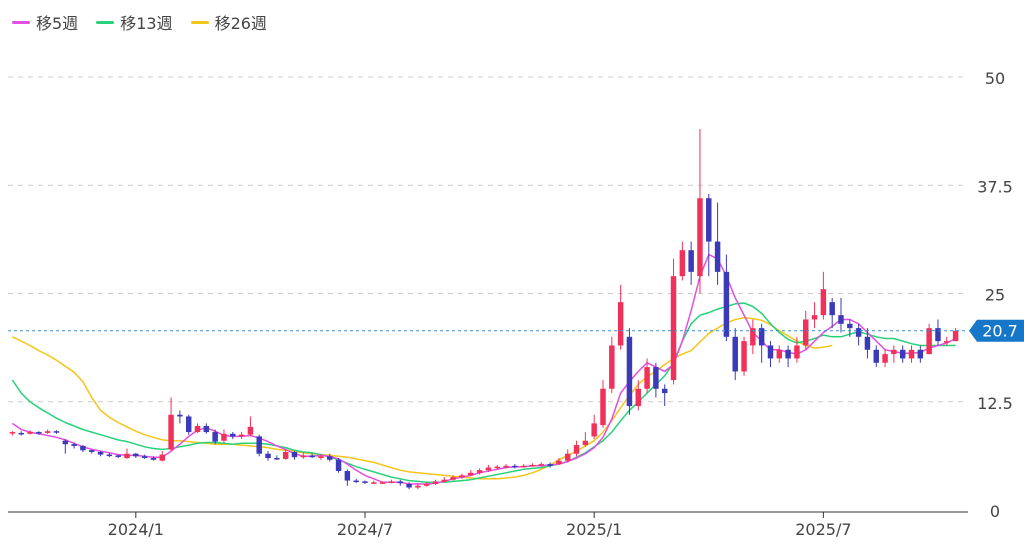 The height and width of the screenshot is (547, 1024). What do you see at coordinates (134, 22) in the screenshot?
I see `legend-item-ma13: 移13週` at bounding box center [134, 22].